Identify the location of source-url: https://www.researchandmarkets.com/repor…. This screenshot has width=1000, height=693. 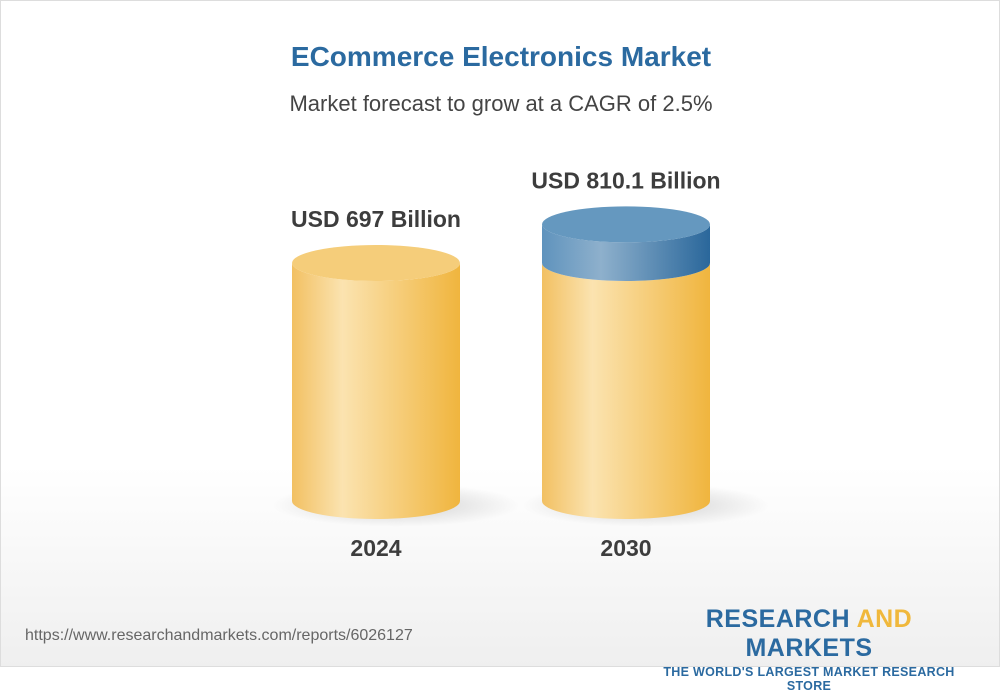
(219, 635).